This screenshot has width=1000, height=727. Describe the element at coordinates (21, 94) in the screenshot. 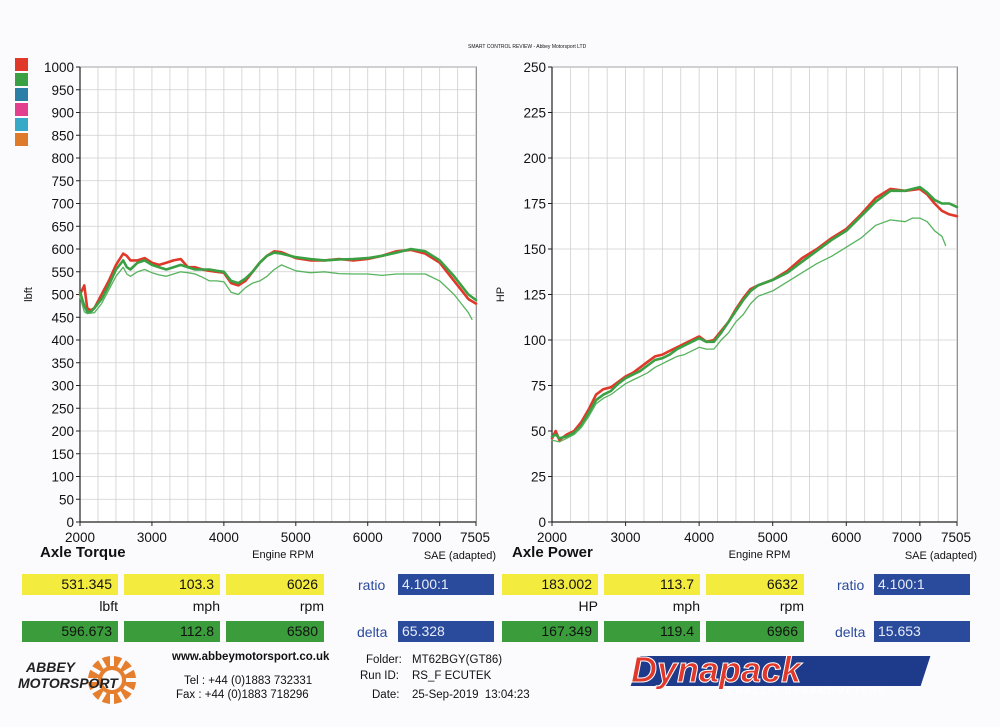

I see `legend-swatch-blue` at that location.